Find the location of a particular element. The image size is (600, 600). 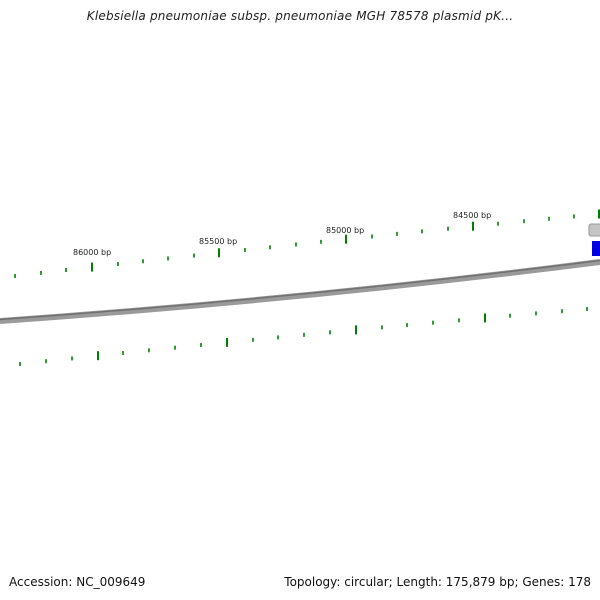

backbone-arc is located at coordinates (300, 291).